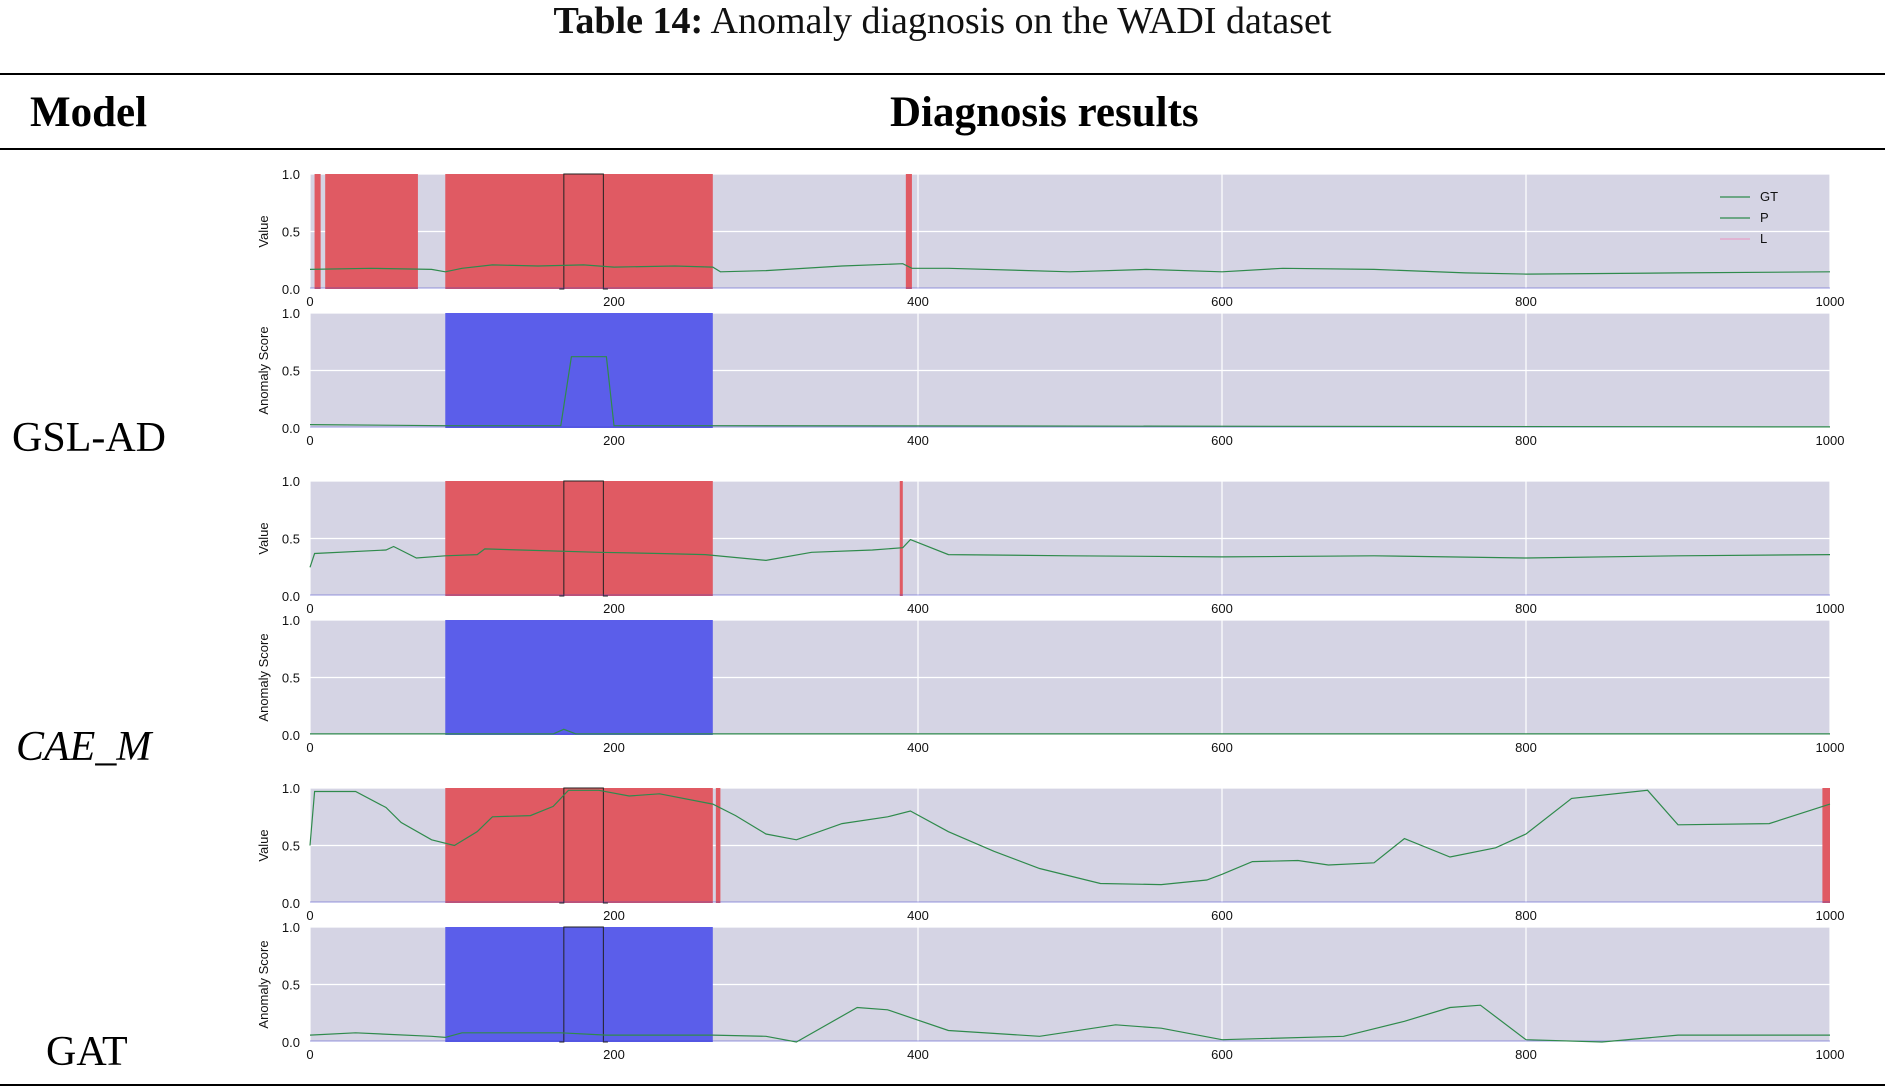  Describe the element at coordinates (1050, 238) in the screenshot. I see `chart-panel-1: 0 200 400 600 800 1000 0.0 0.5 1.0 Value GT PL` at that location.